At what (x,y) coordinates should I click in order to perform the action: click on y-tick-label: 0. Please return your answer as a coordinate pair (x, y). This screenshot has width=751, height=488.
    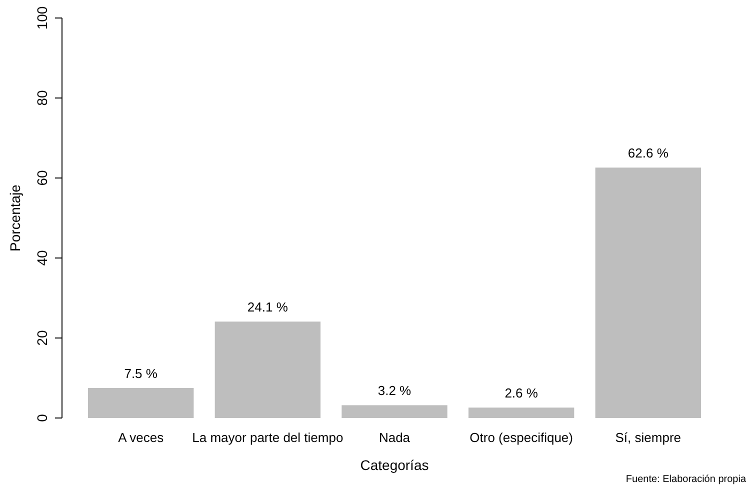
    Looking at the image, I should click on (42, 418).